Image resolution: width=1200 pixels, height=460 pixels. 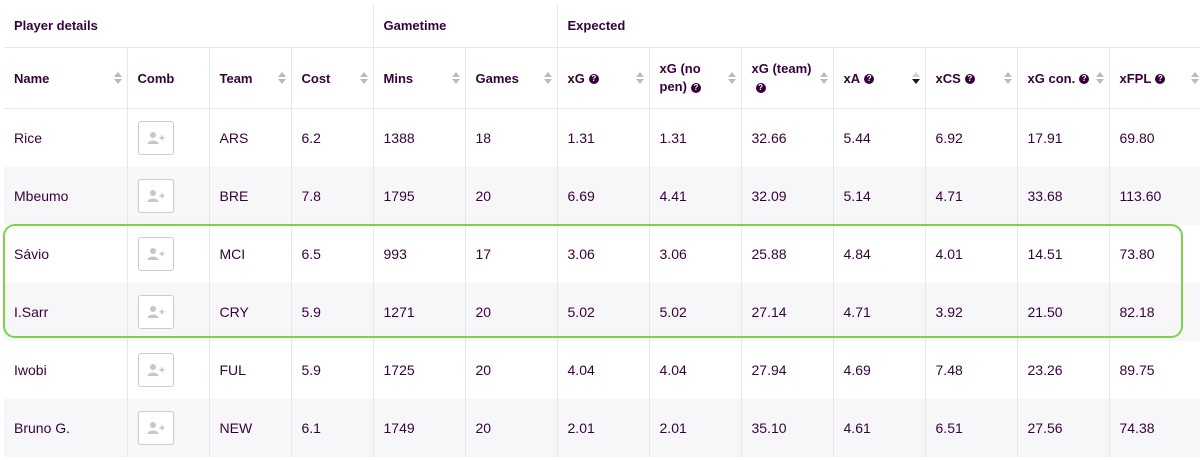 I want to click on team-cell: ARS, so click(x=250, y=137).